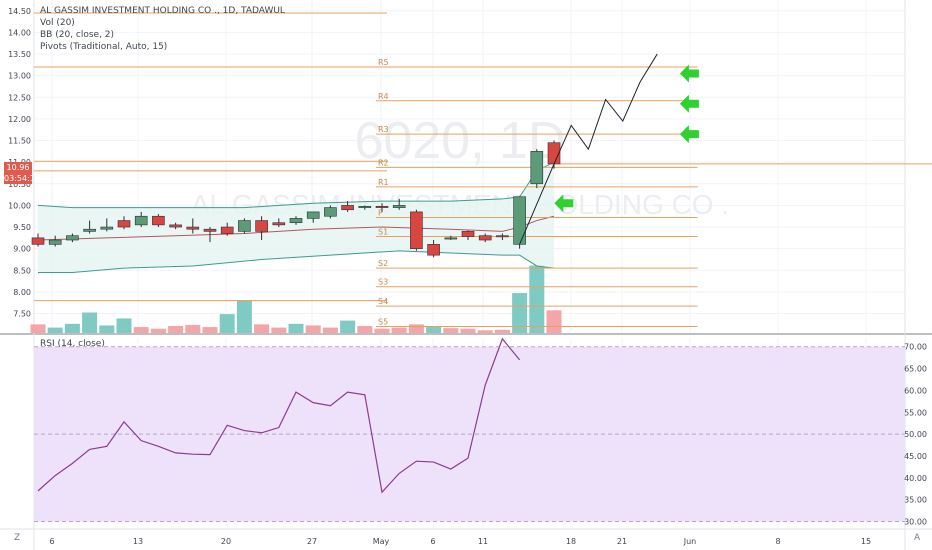 The height and width of the screenshot is (550, 932). What do you see at coordinates (383, 182) in the screenshot?
I see `pivot-label-r1: R1` at bounding box center [383, 182].